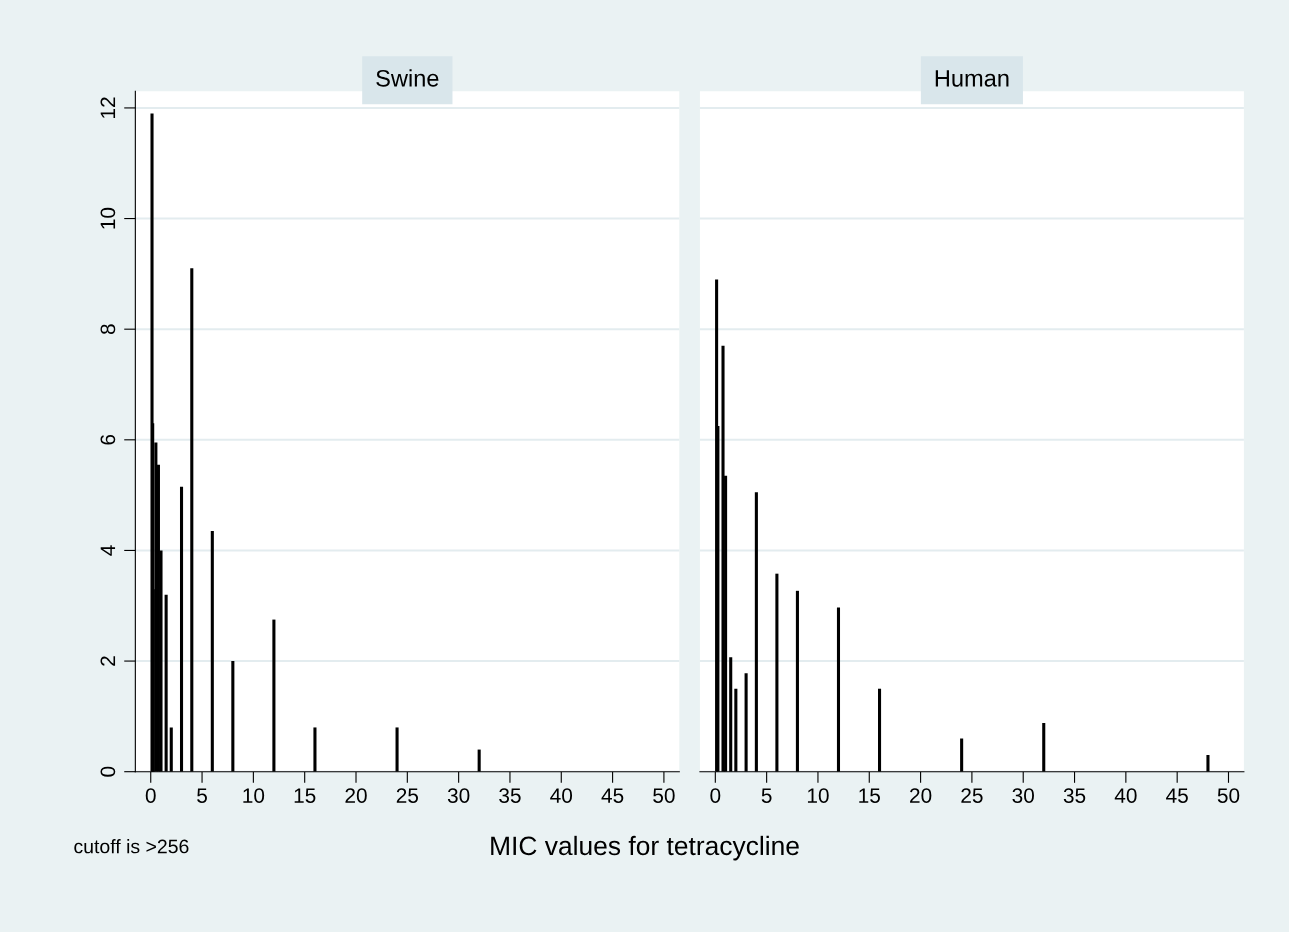 The image size is (1289, 932). Describe the element at coordinates (407, 78) in the screenshot. I see `chart-title: Swine` at that location.